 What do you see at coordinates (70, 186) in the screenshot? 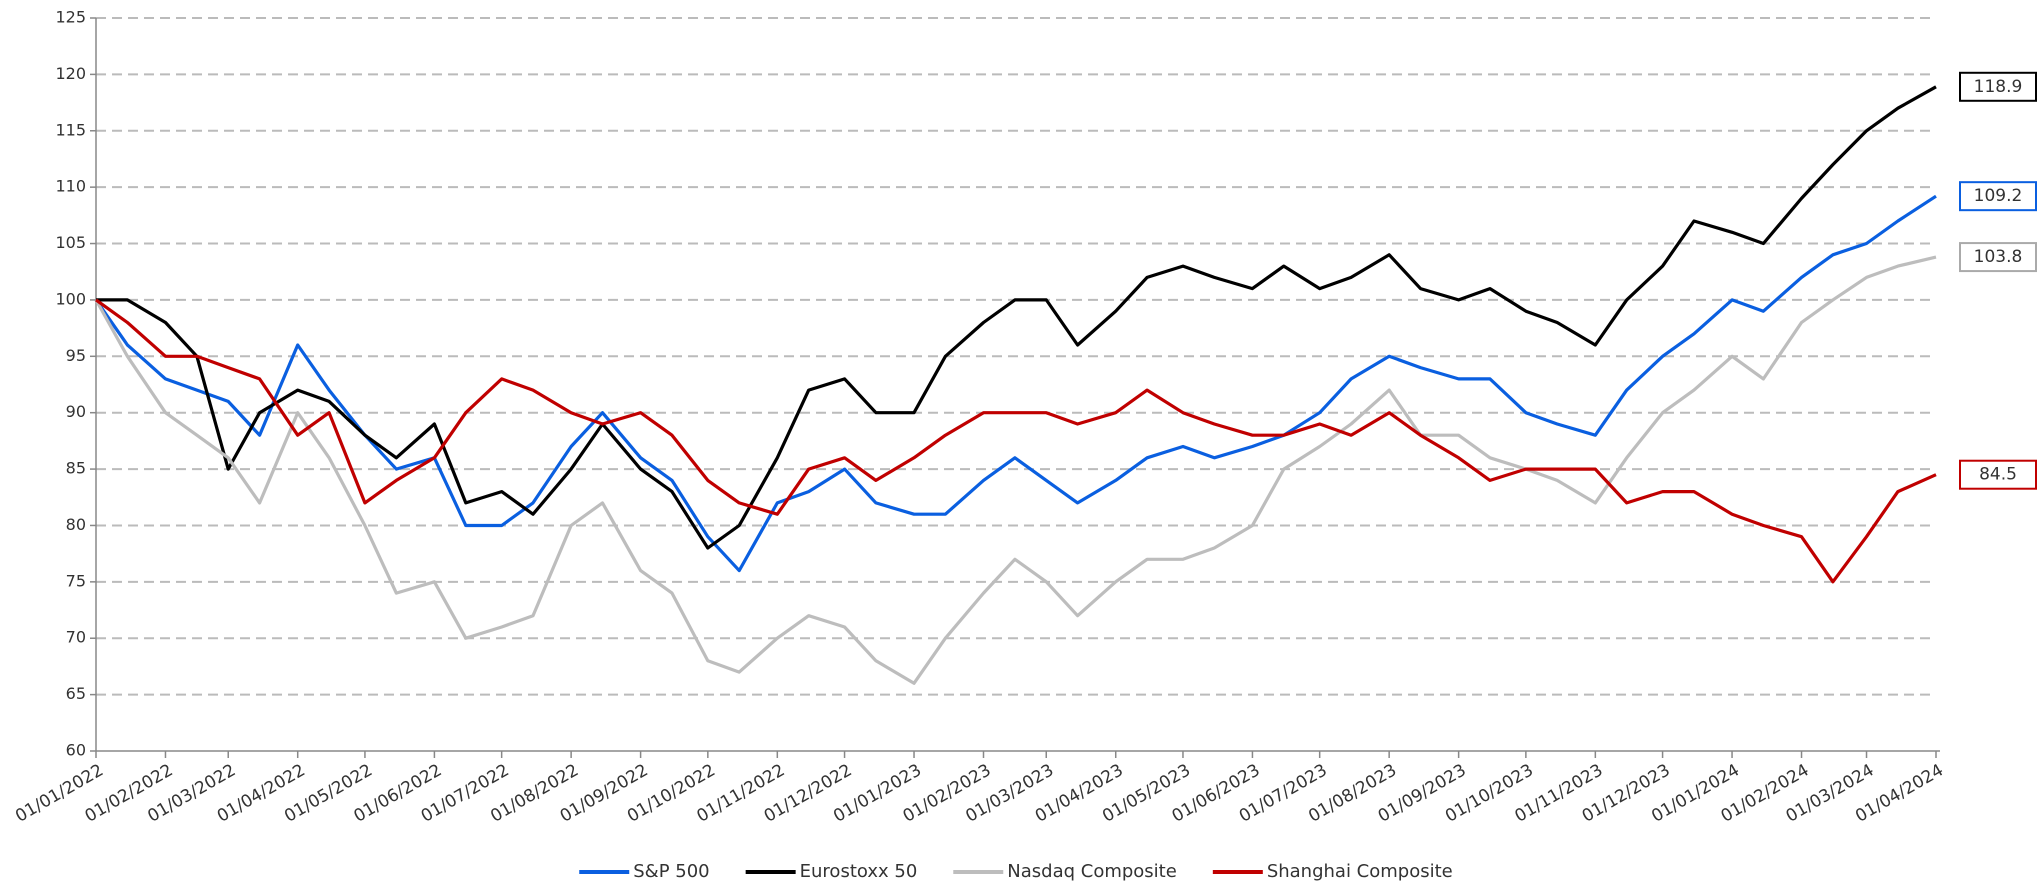
I see `y-tick-label: 110` at bounding box center [70, 186].